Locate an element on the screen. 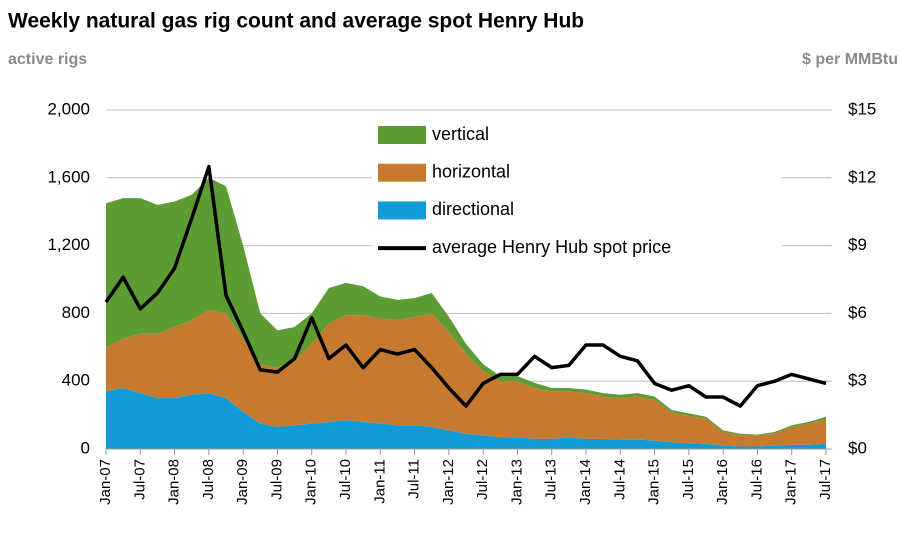 Image resolution: width=902 pixels, height=543 pixels. x-tick-label: Jan-17 is located at coordinates (791, 482).